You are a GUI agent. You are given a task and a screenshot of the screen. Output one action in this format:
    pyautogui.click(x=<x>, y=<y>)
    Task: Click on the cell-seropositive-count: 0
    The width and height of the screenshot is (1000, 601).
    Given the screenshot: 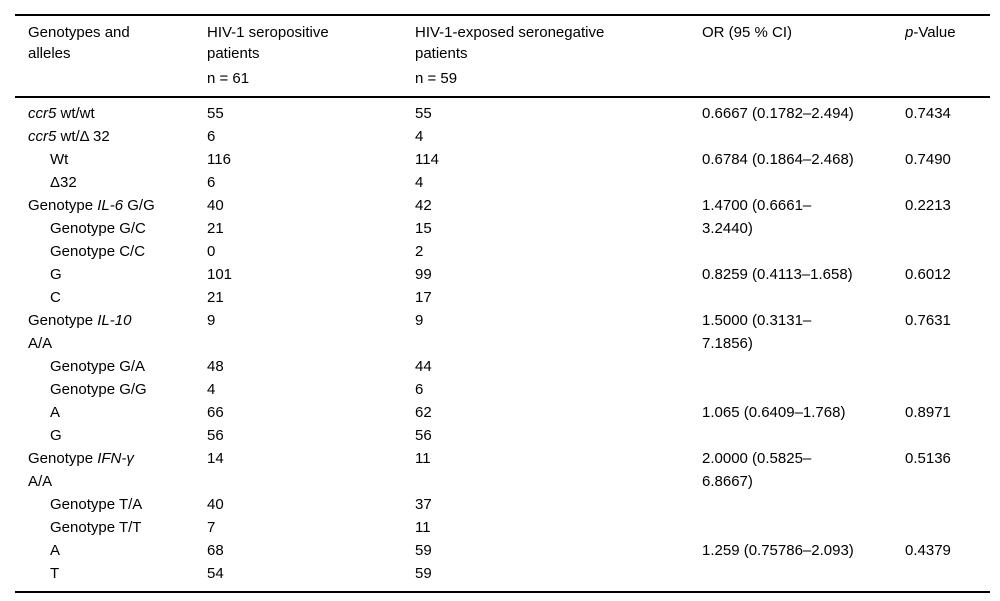 What is the action you would take?
    pyautogui.click(x=211, y=251)
    